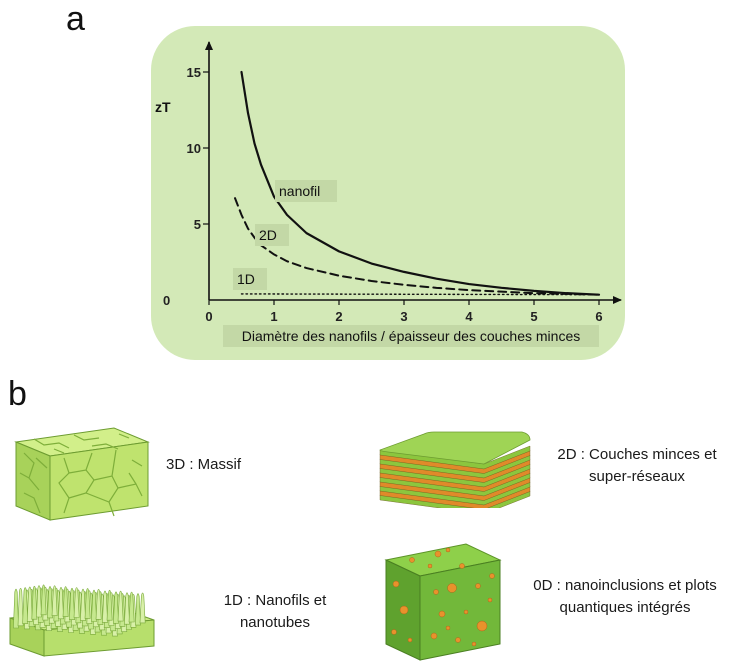  I want to click on dotted-cube-icon, so click(443, 602).